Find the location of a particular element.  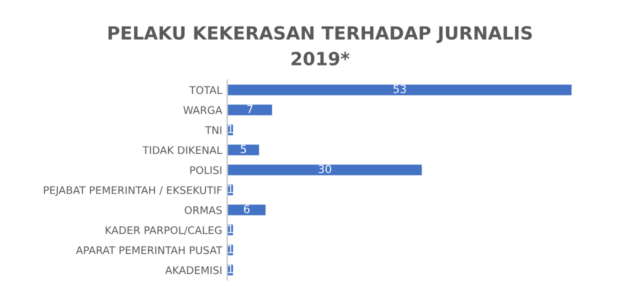

y-tick-label: APARAT PEMERINTAH PUSAT is located at coordinates (149, 250).